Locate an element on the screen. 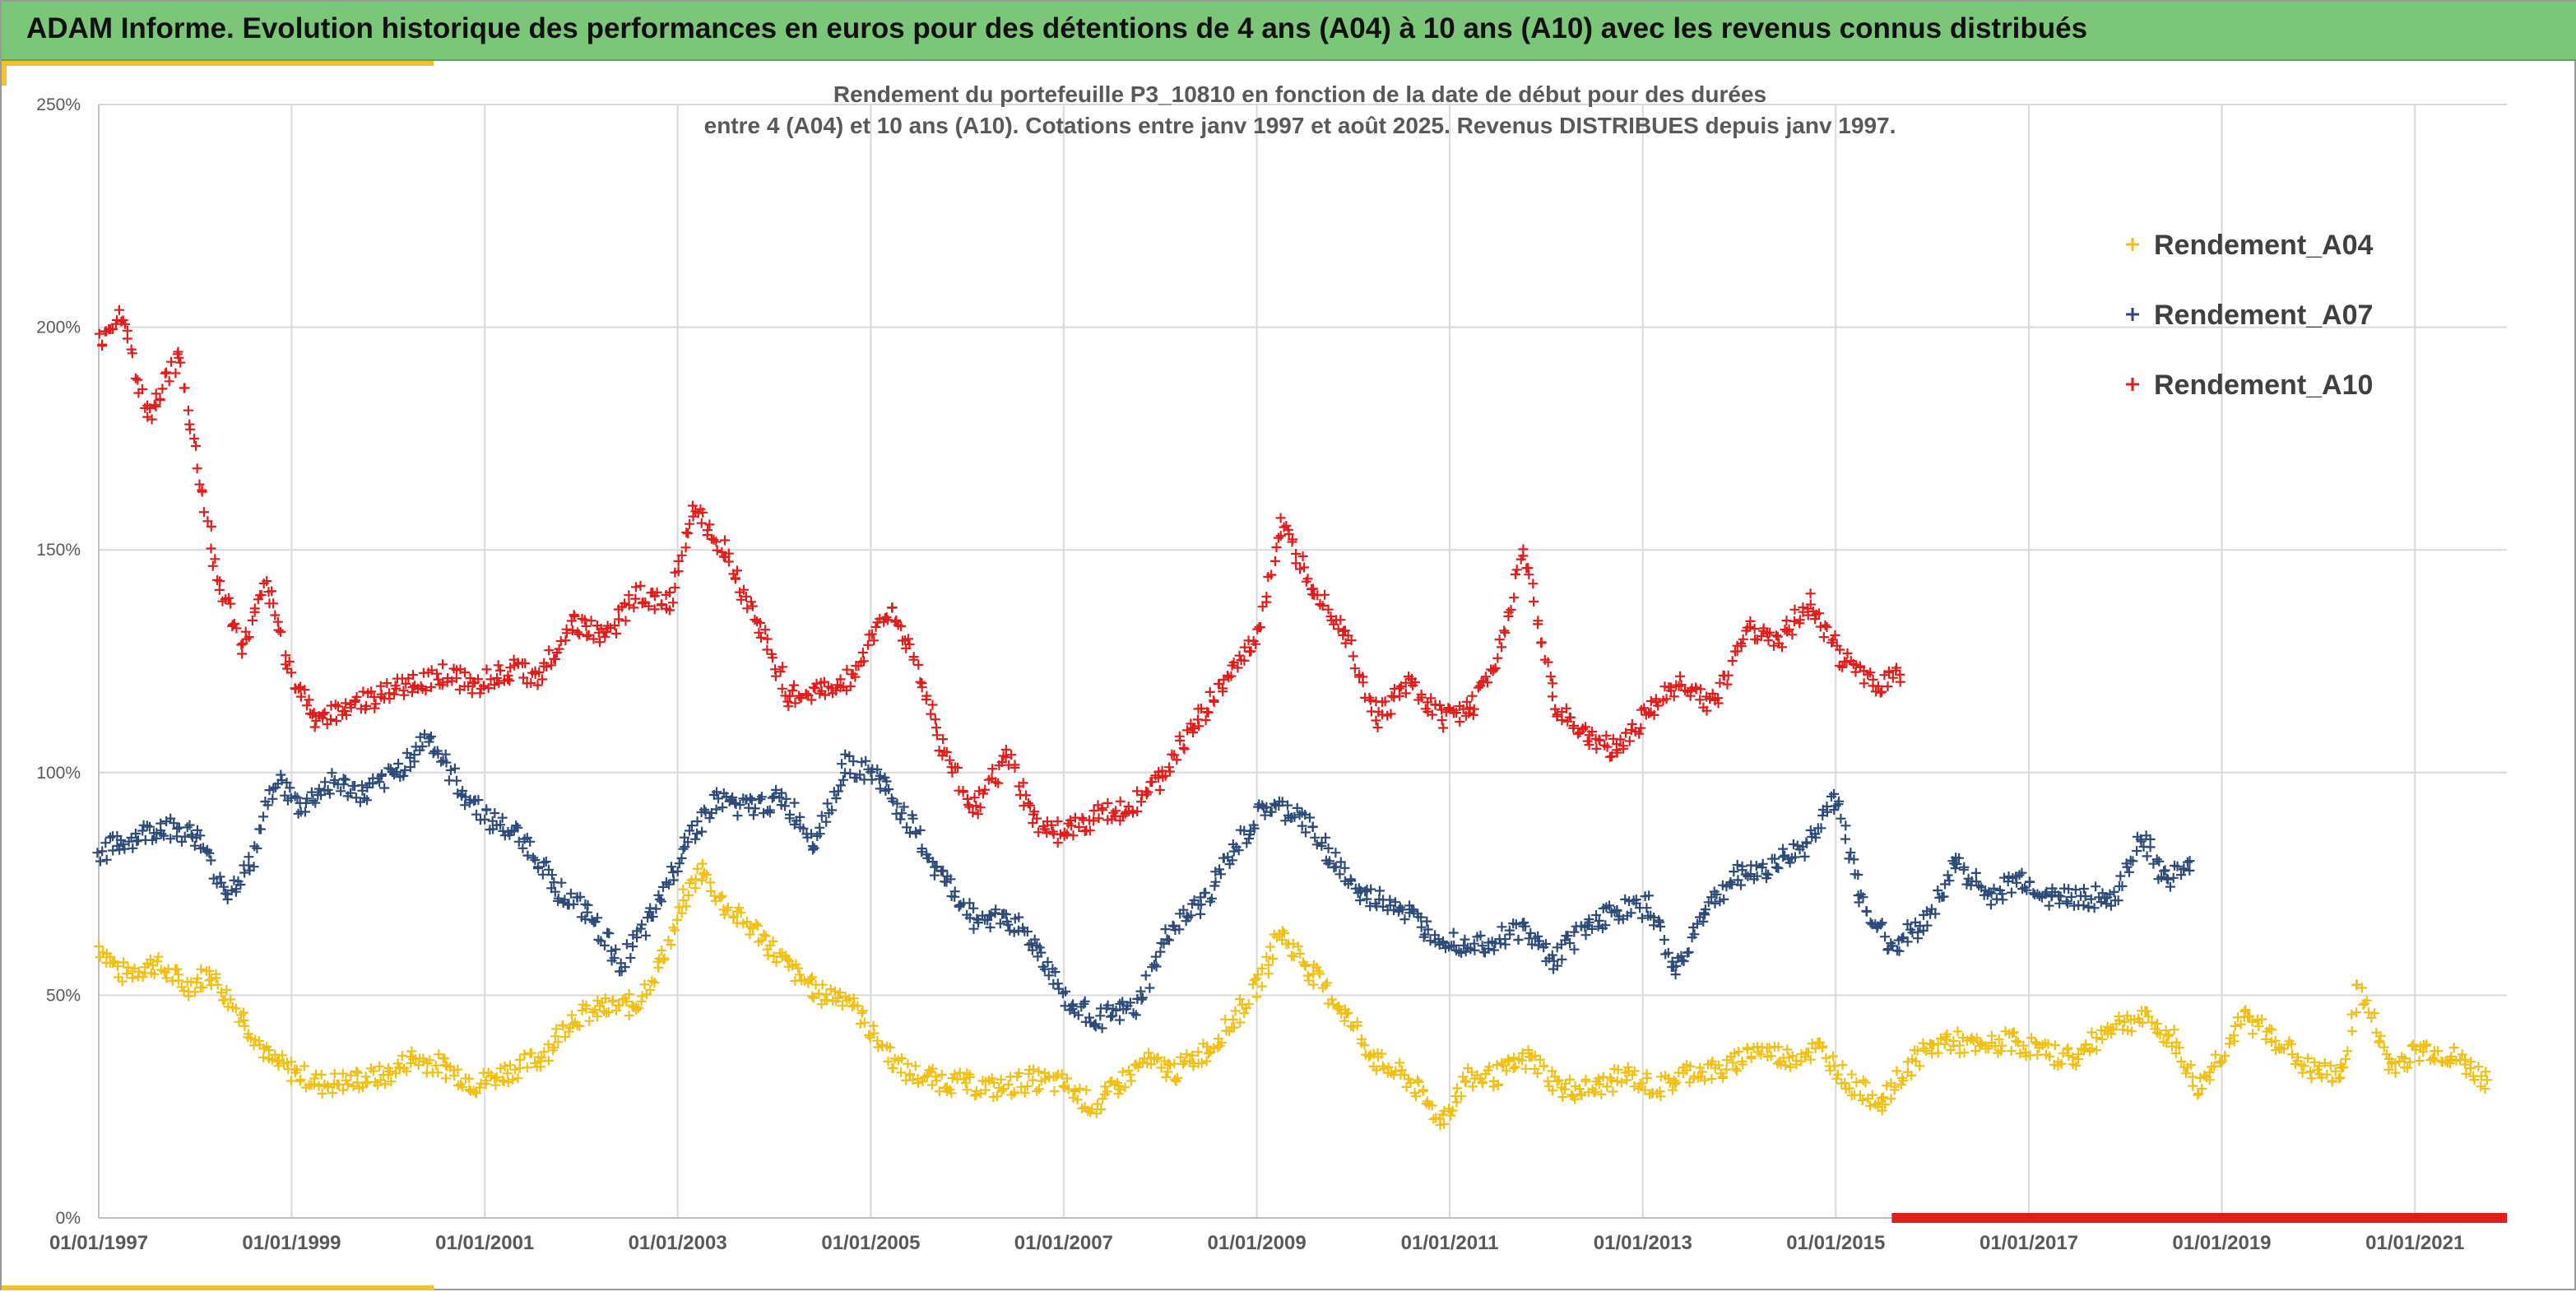  legend: Rendement_A04 Rendement_A07 Rendement_A10 is located at coordinates (2250, 316).